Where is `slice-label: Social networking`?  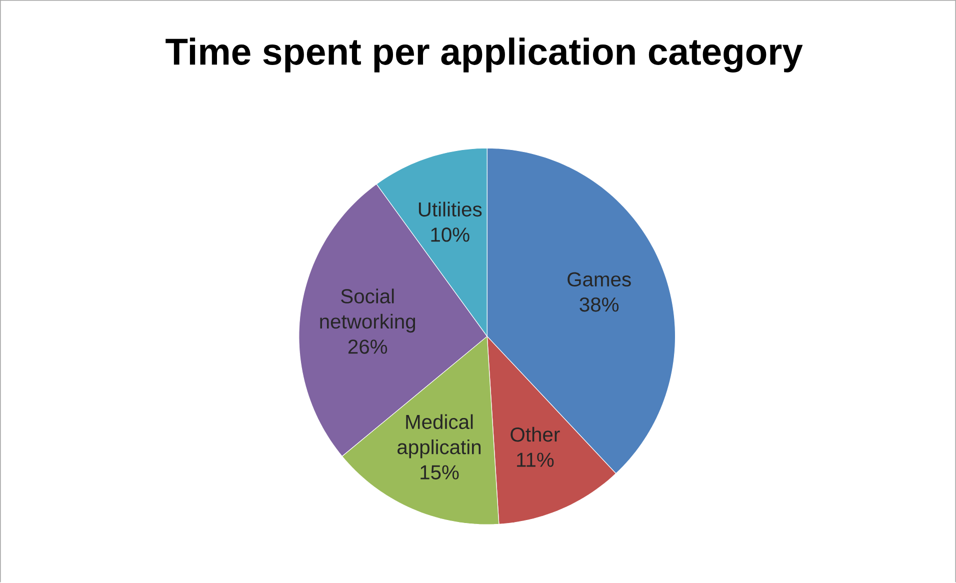 slice-label: Social networking is located at coordinates (368, 310).